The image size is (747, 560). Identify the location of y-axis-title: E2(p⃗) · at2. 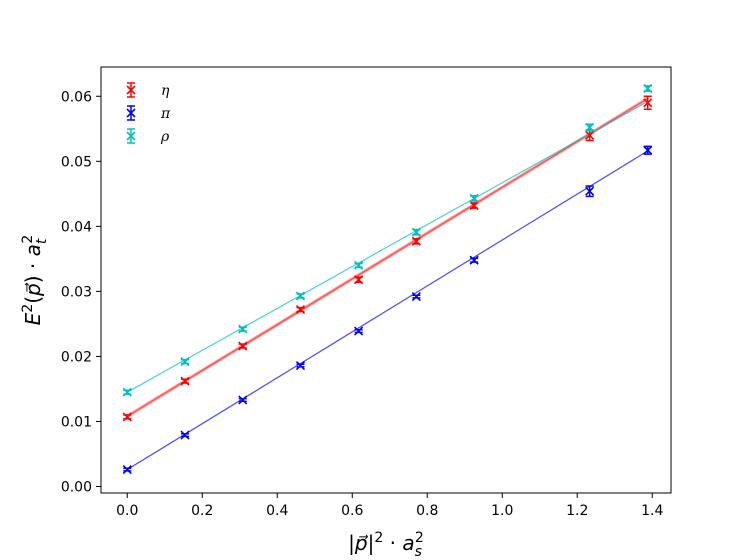
(35, 280).